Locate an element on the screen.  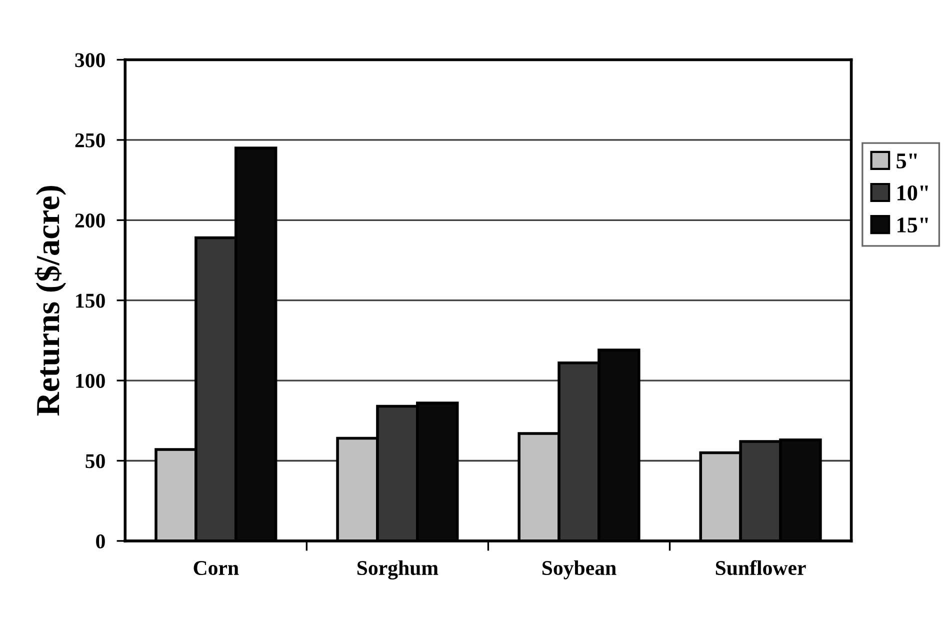
x-tick-label: Soybean is located at coordinates (579, 570).